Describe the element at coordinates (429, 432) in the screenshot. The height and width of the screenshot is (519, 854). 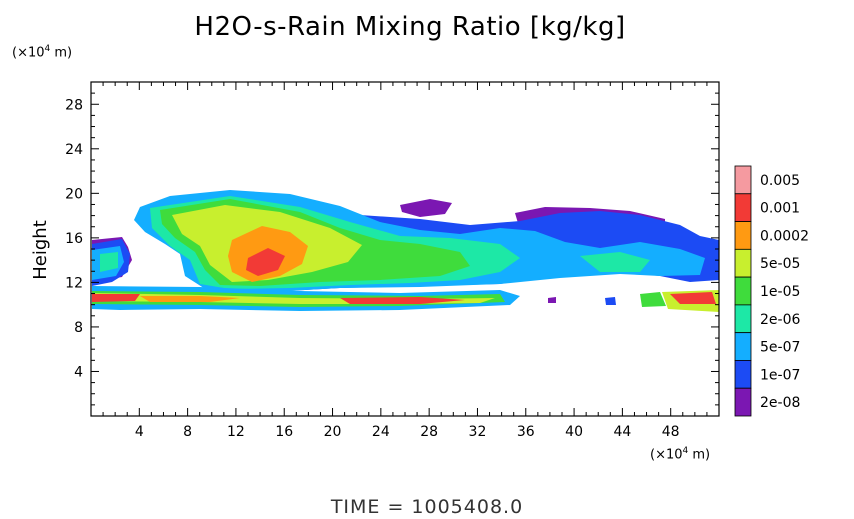
I see `x-tick-label: 28` at that location.